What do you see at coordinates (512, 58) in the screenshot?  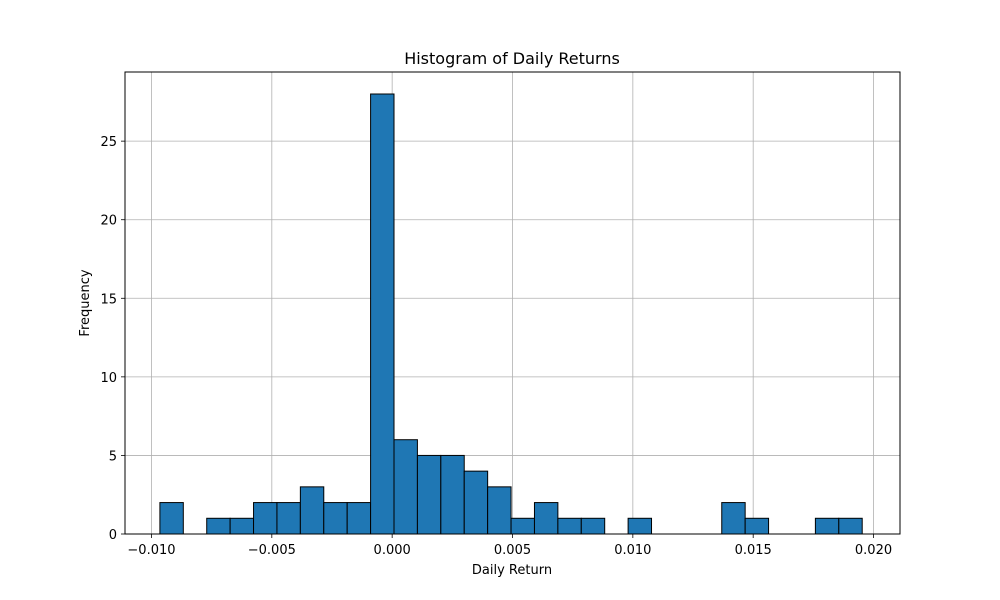 I see `chart-title: Histogram of Daily Returns` at bounding box center [512, 58].